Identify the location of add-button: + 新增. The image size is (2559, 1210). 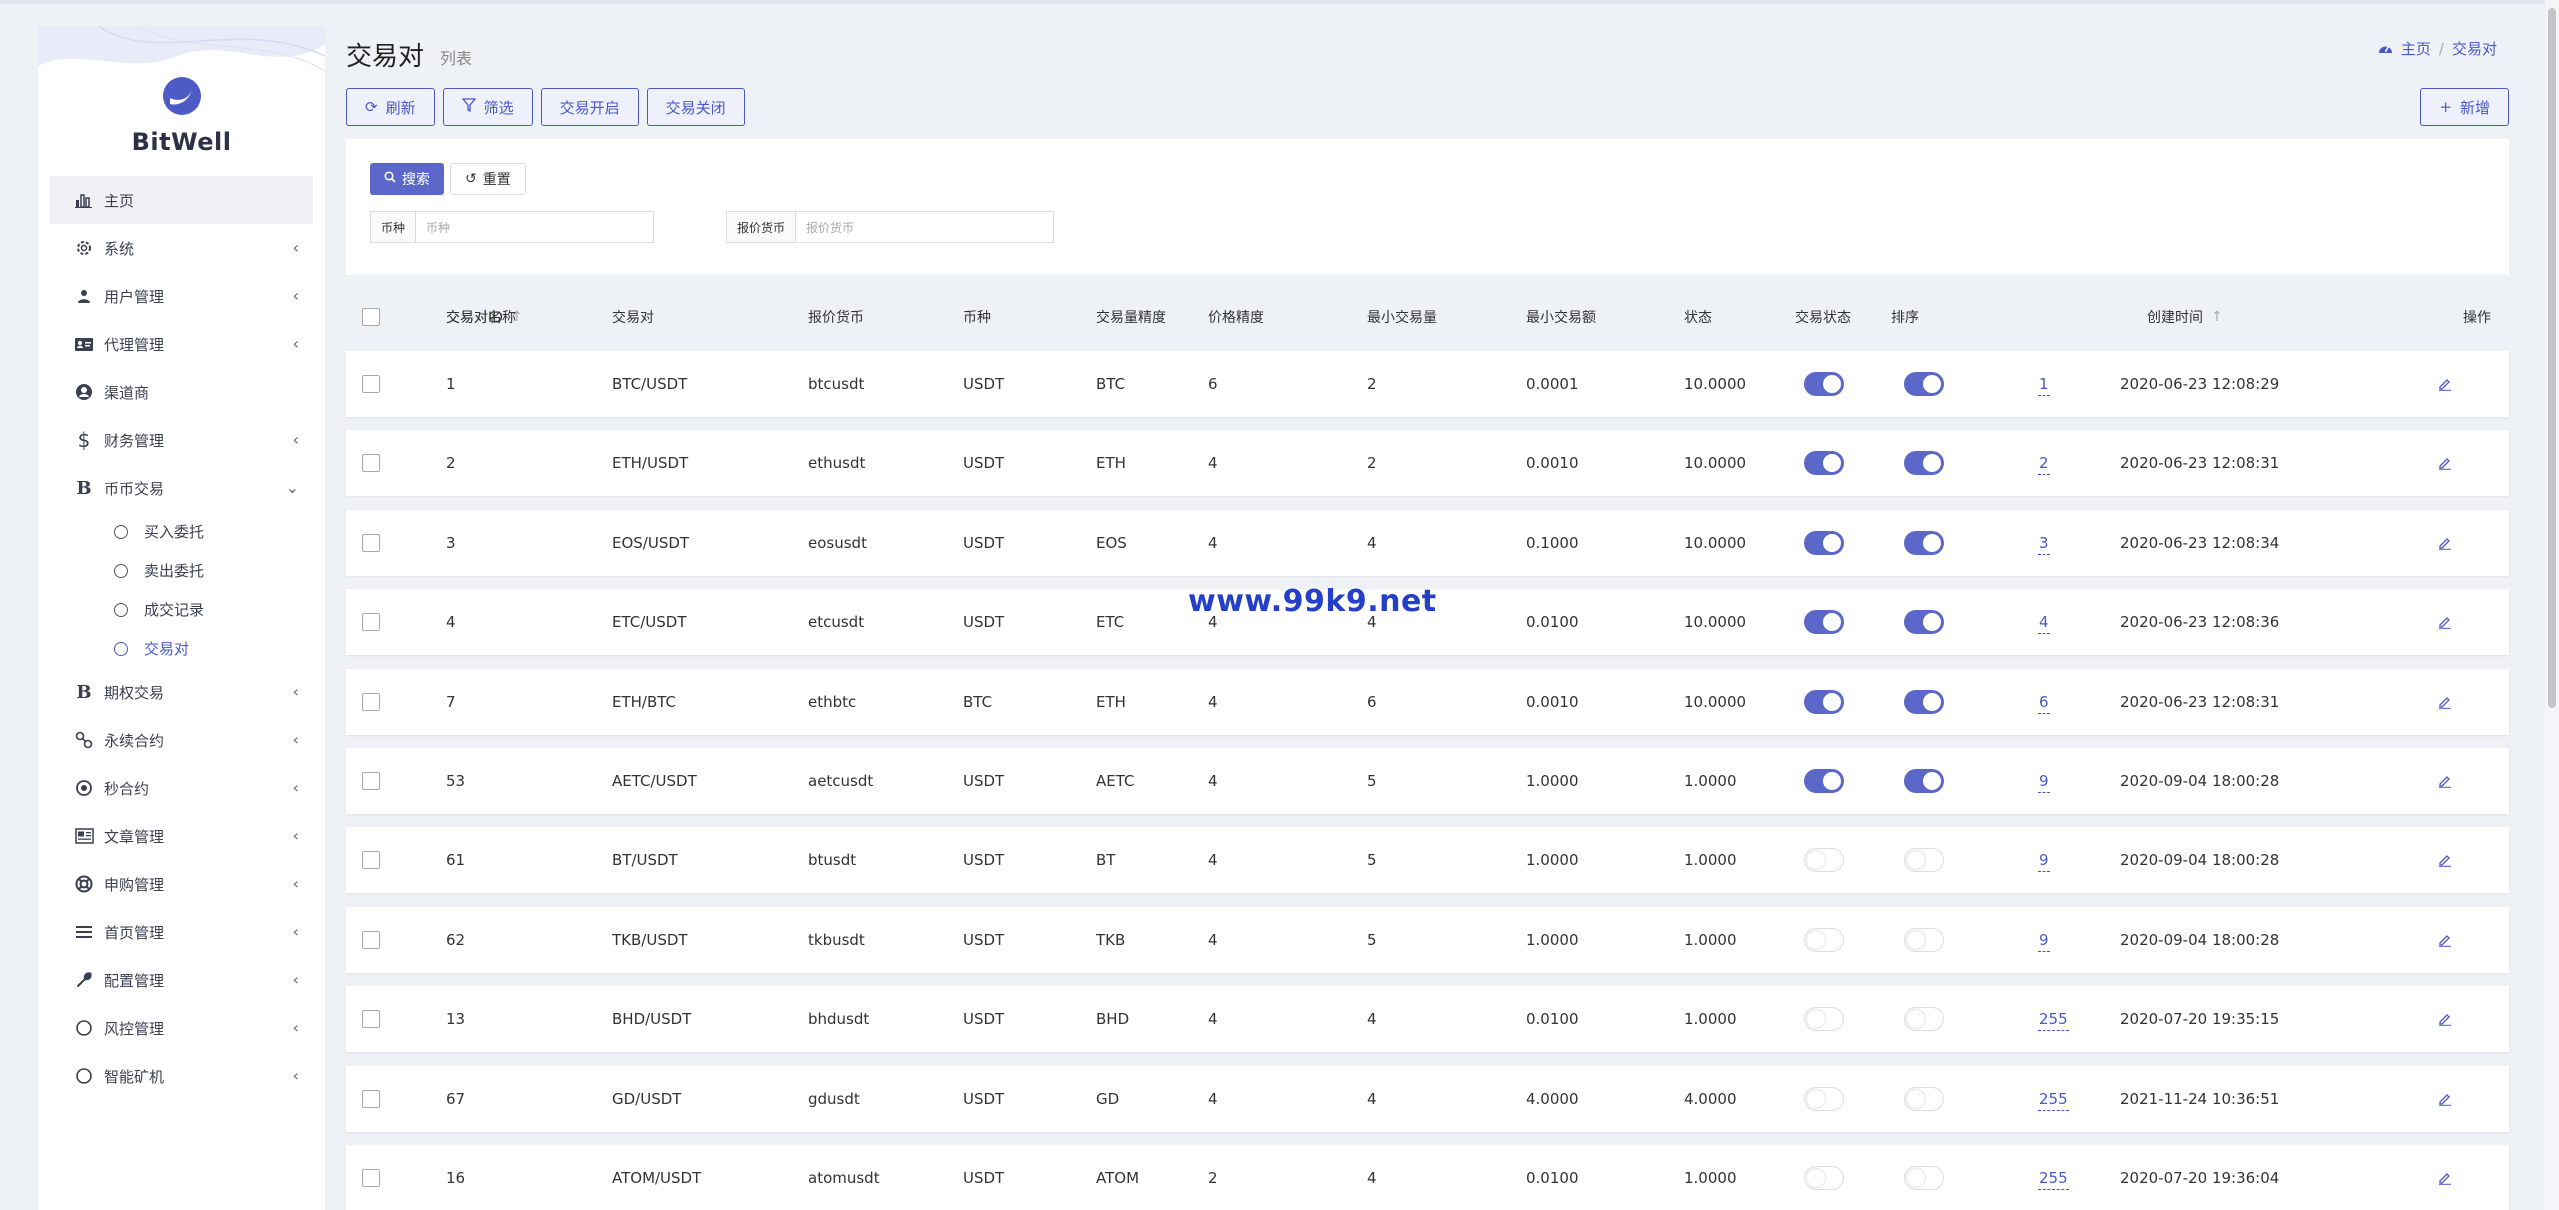
(2464, 107).